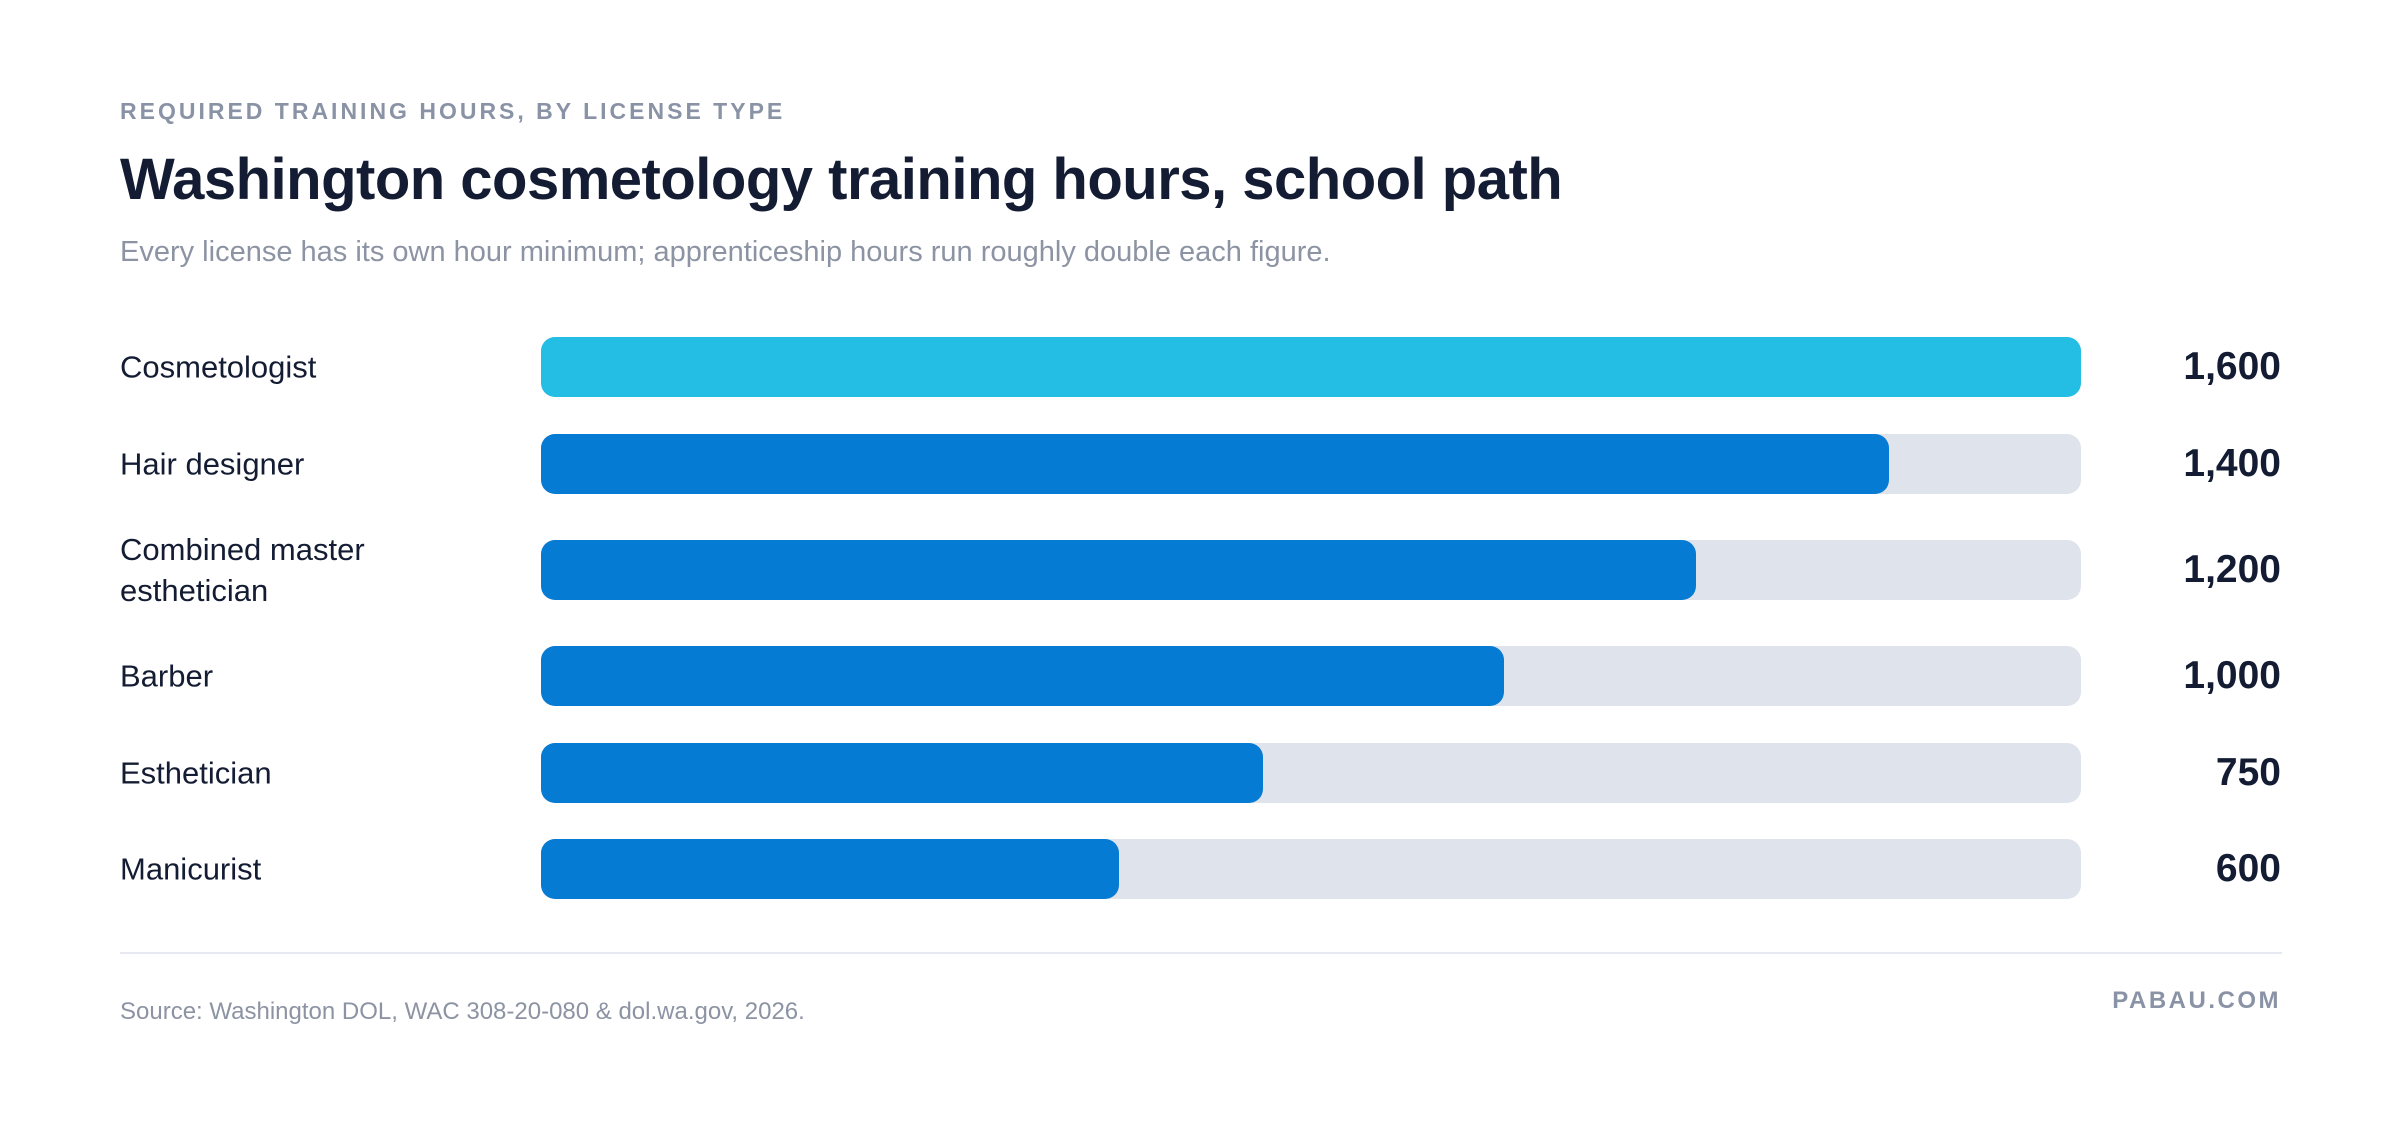 The width and height of the screenshot is (2400, 1142). What do you see at coordinates (2232, 675) in the screenshot?
I see `value-label: 1,000` at bounding box center [2232, 675].